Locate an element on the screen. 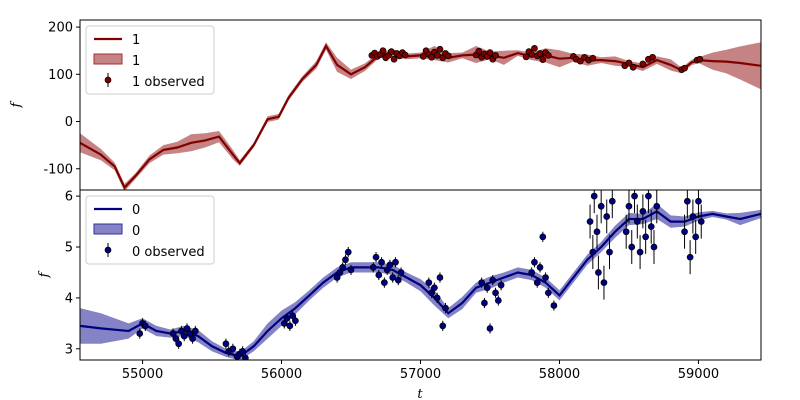 The height and width of the screenshot is (400, 800). top-legend-box is located at coordinates (150, 60).